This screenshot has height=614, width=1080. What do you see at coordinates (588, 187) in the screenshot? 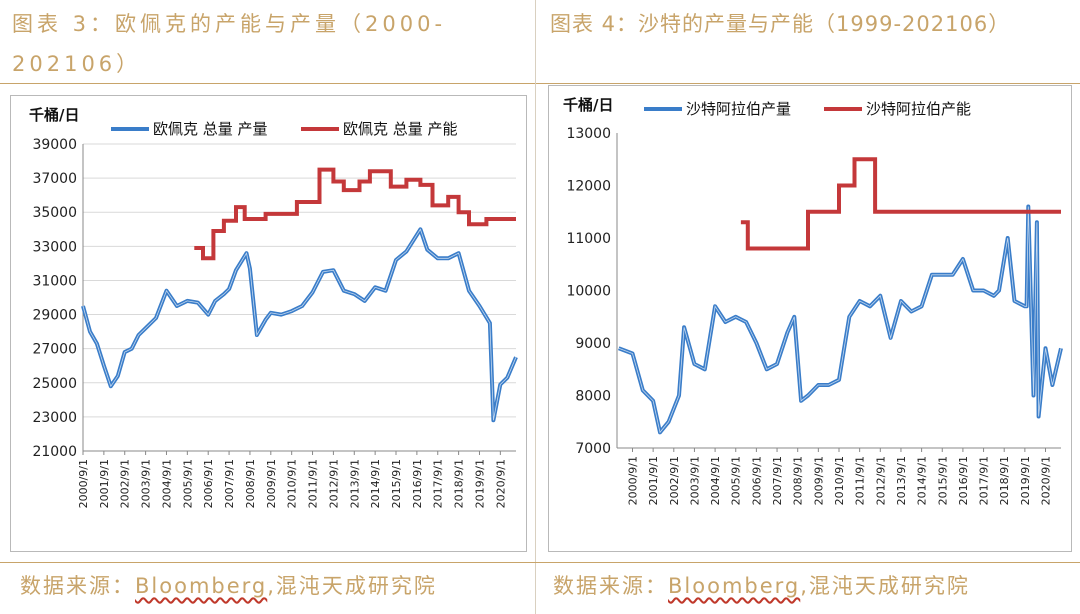
I see `y-tick-label: 12000` at bounding box center [588, 187].